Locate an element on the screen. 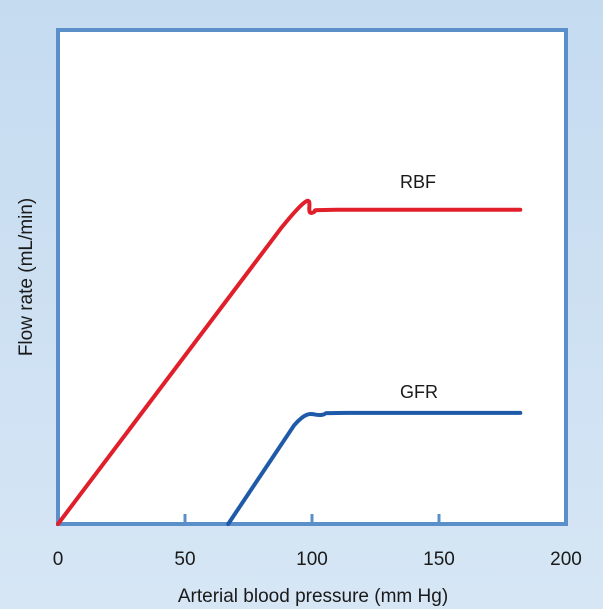 The width and height of the screenshot is (603, 609). x-tick-label-100: 100 is located at coordinates (312, 559).